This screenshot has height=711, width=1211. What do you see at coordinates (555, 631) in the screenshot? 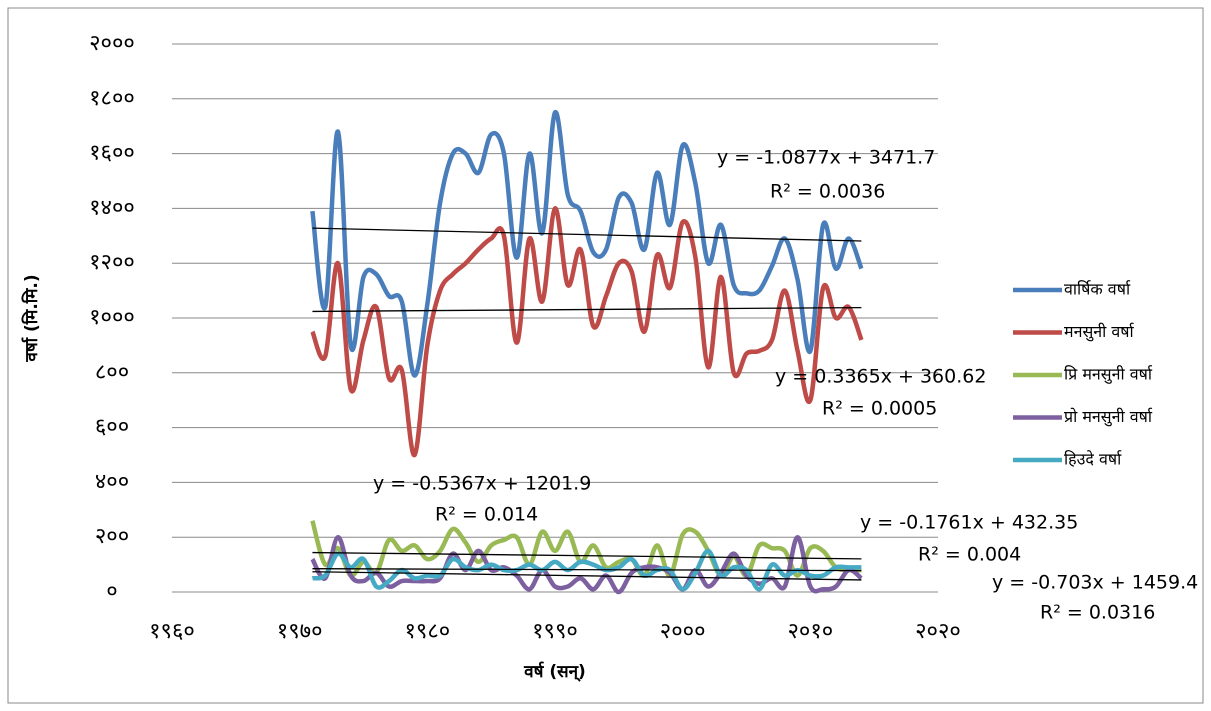
I see `x-tick-label: १९९०` at bounding box center [555, 631].